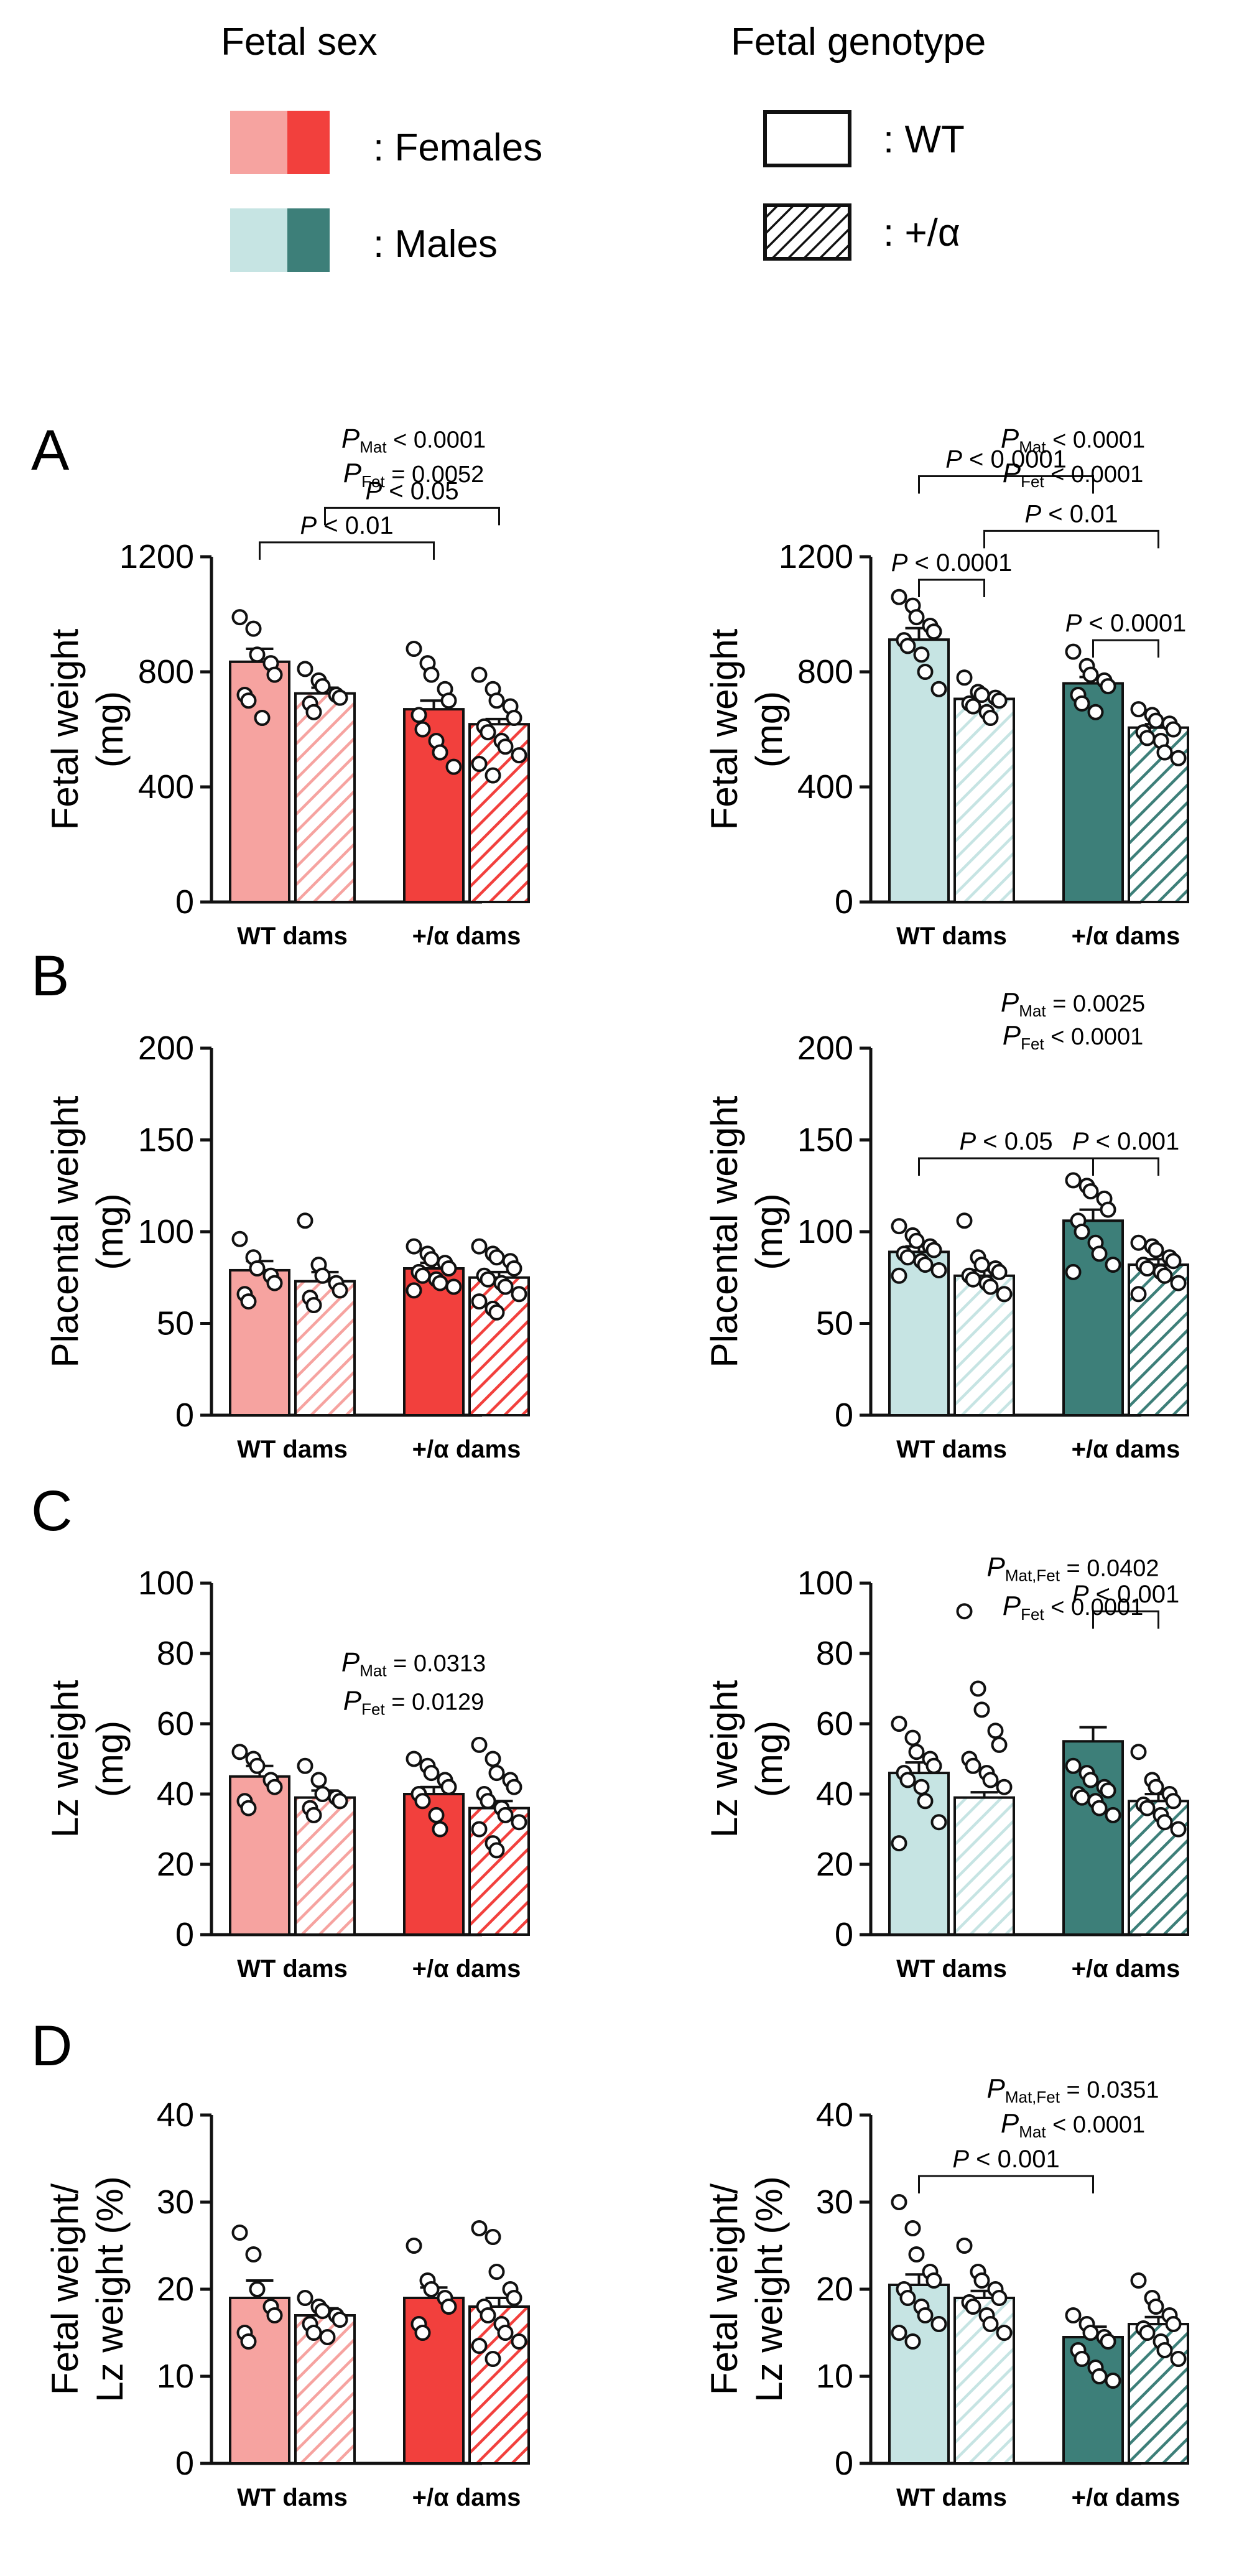 The height and width of the screenshot is (2576, 1257). What do you see at coordinates (258, 142) in the screenshot?
I see `female-light-swatch` at bounding box center [258, 142].